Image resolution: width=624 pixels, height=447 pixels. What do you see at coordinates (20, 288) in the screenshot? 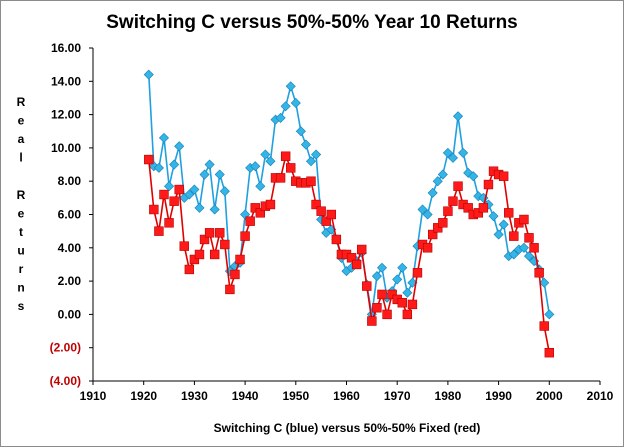
I see `y-axis-label-letter: n` at bounding box center [20, 288].